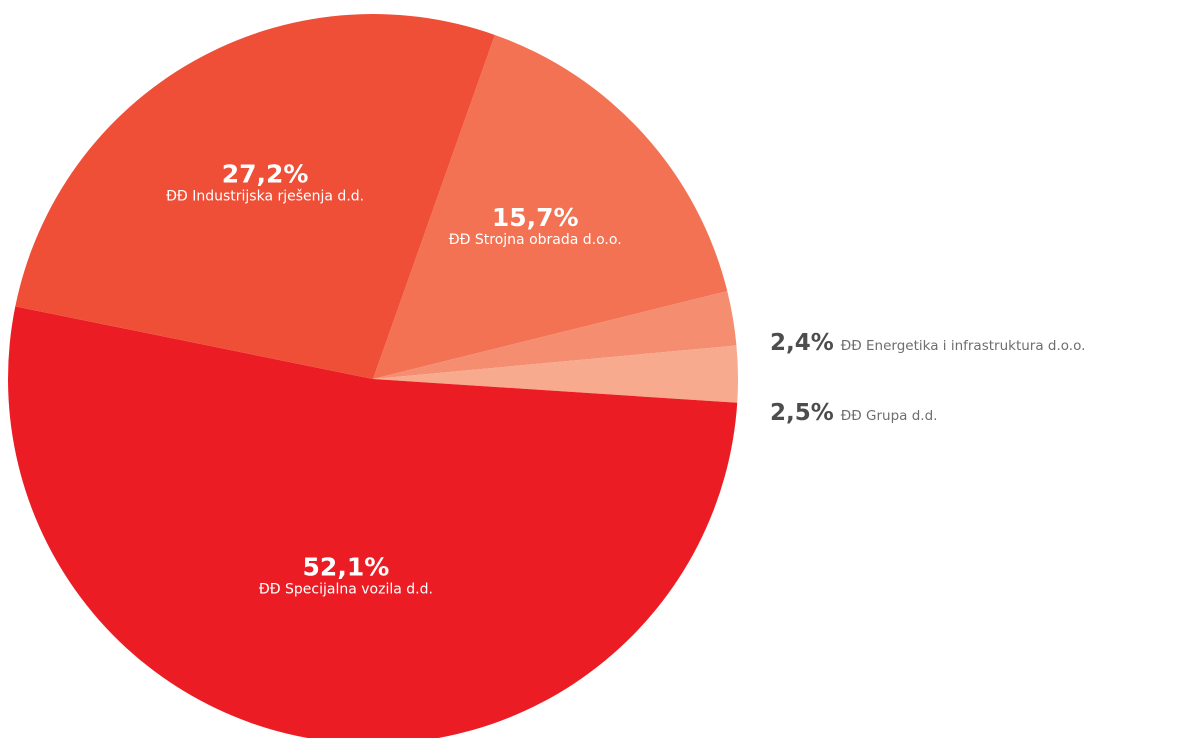  What do you see at coordinates (963, 346) in the screenshot?
I see `slice-name-label: ĐĐ Energetika i infrastruktura d.o.o.` at bounding box center [963, 346].